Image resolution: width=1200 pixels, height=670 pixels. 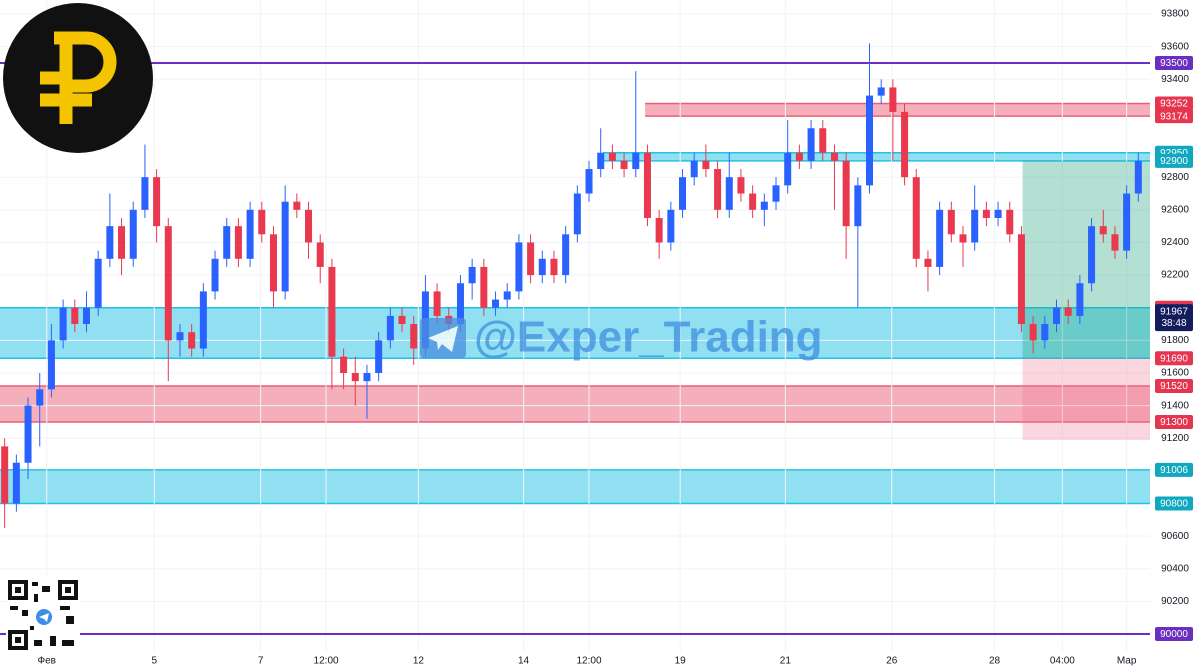 I want to click on y-tick-label: 93800, so click(x=1175, y=14).